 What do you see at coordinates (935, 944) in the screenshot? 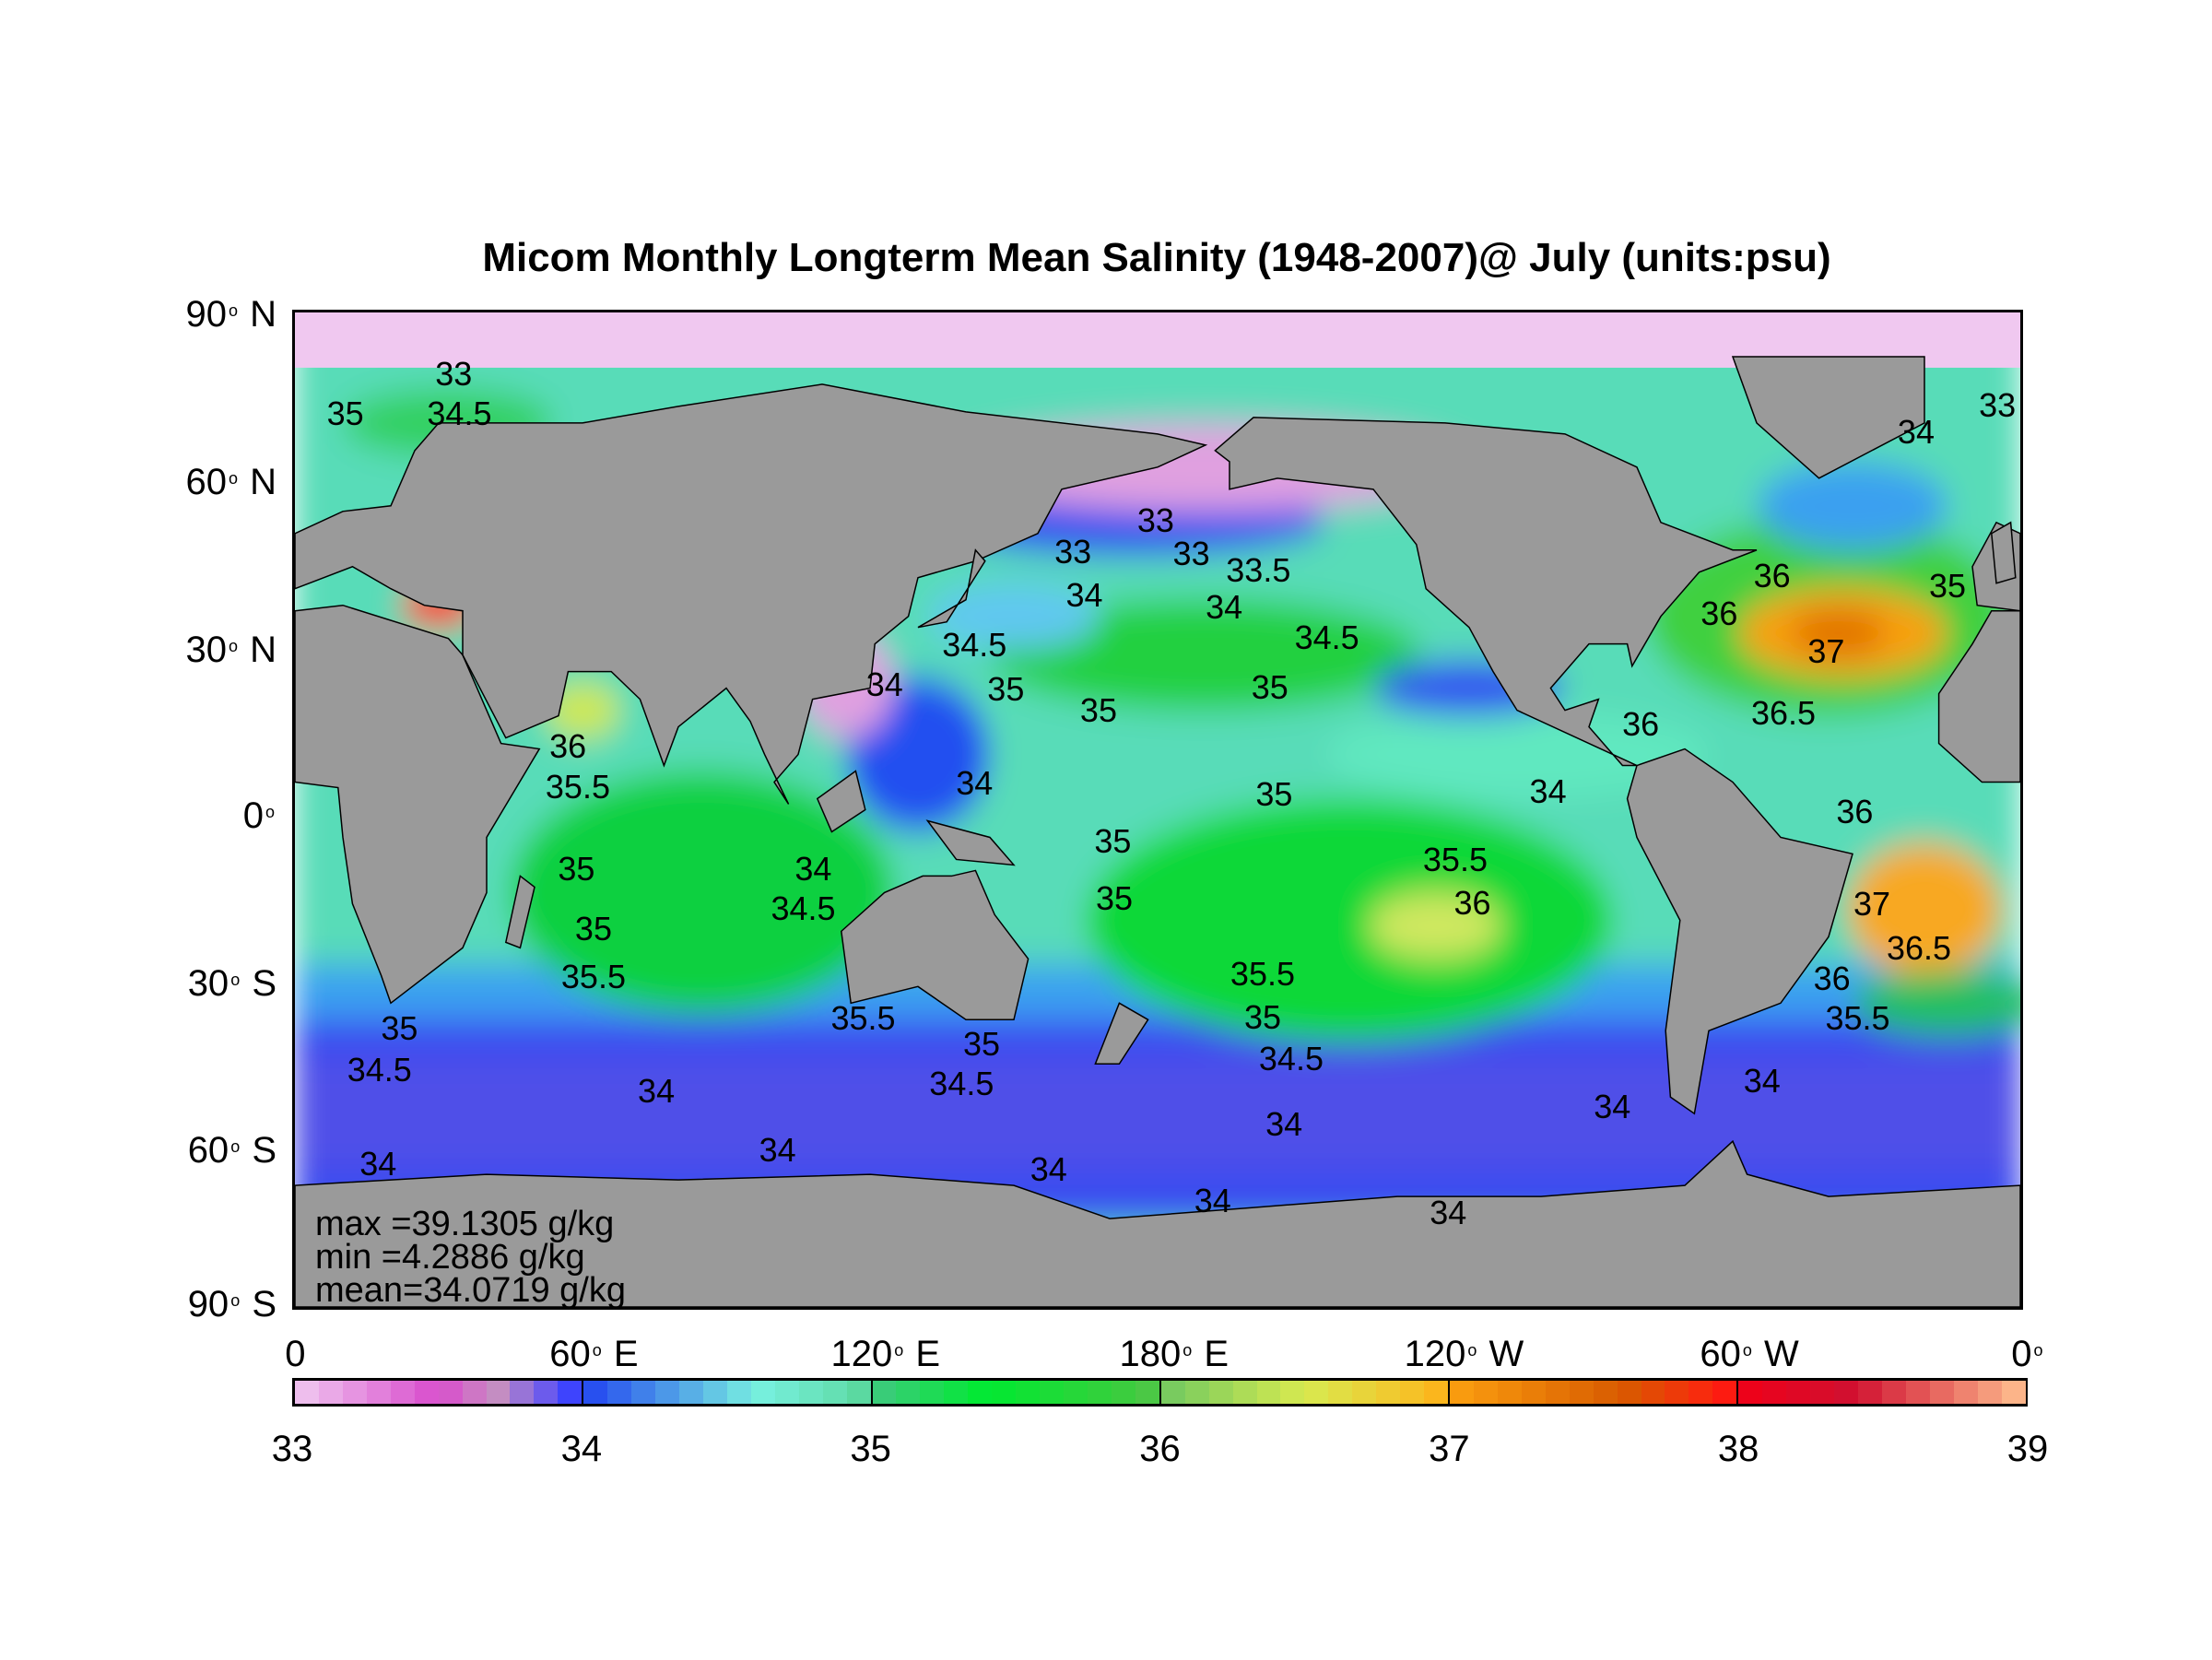
I see `australia` at bounding box center [935, 944].